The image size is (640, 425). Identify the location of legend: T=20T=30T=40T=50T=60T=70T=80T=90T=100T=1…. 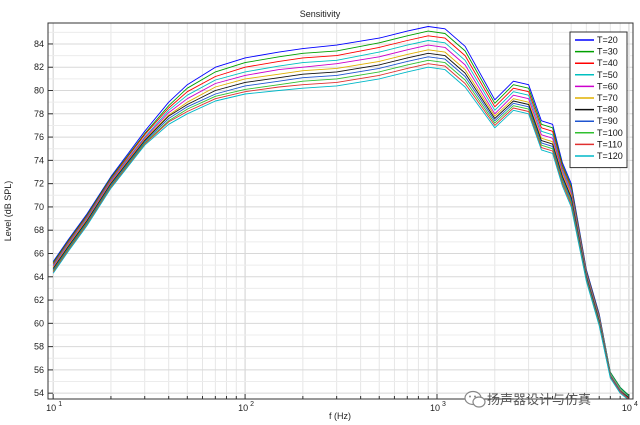
(598, 100).